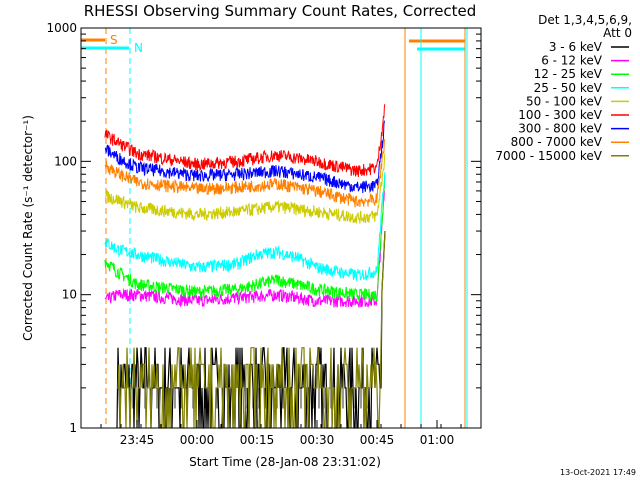 Image resolution: width=640 pixels, height=480 pixels. What do you see at coordinates (557, 142) in the screenshot?
I see `legend-label-7: 800 - 7000 keV` at bounding box center [557, 142].